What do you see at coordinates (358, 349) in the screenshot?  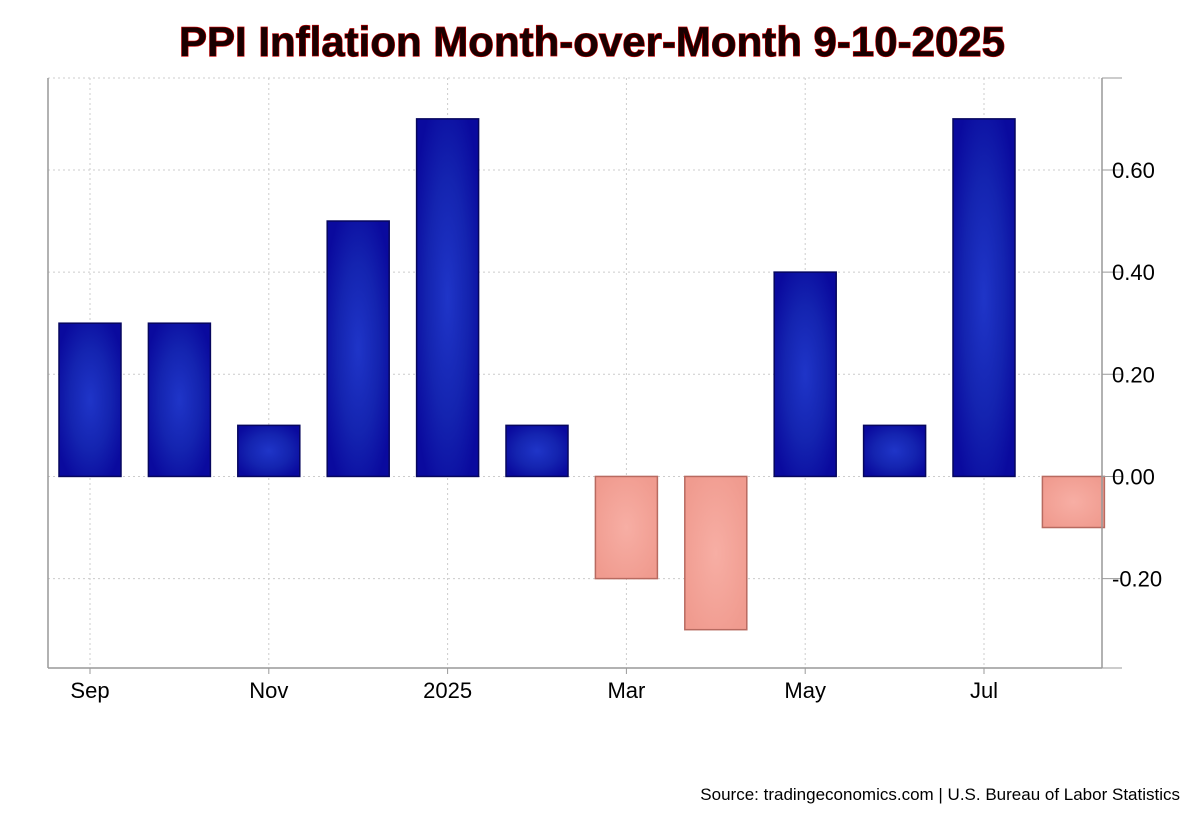 I see `bar-dec-2024` at bounding box center [358, 349].